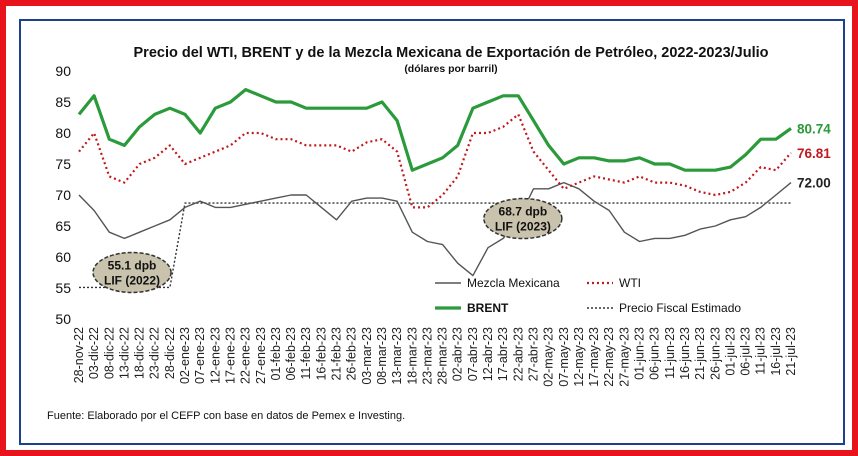 The image size is (858, 456). Describe the element at coordinates (124, 353) in the screenshot. I see `x-tick-label: 13-dic-22` at that location.